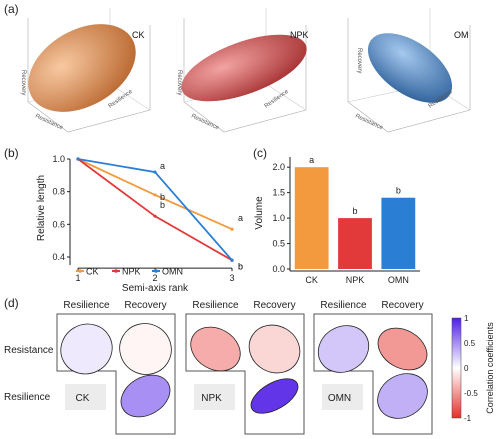 Image resolution: width=500 pixels, height=439 pixels. Describe the element at coordinates (398, 280) in the screenshot. I see `x-tick-label: OMN` at that location.